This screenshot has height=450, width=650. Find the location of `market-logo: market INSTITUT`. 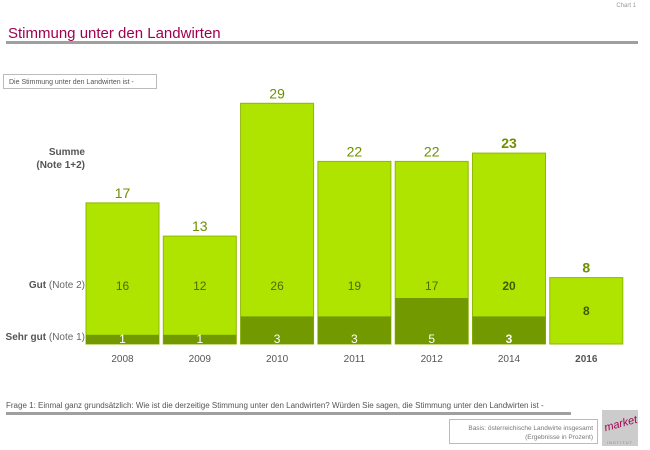

market-logo: market INSTITUT is located at coordinates (620, 428).